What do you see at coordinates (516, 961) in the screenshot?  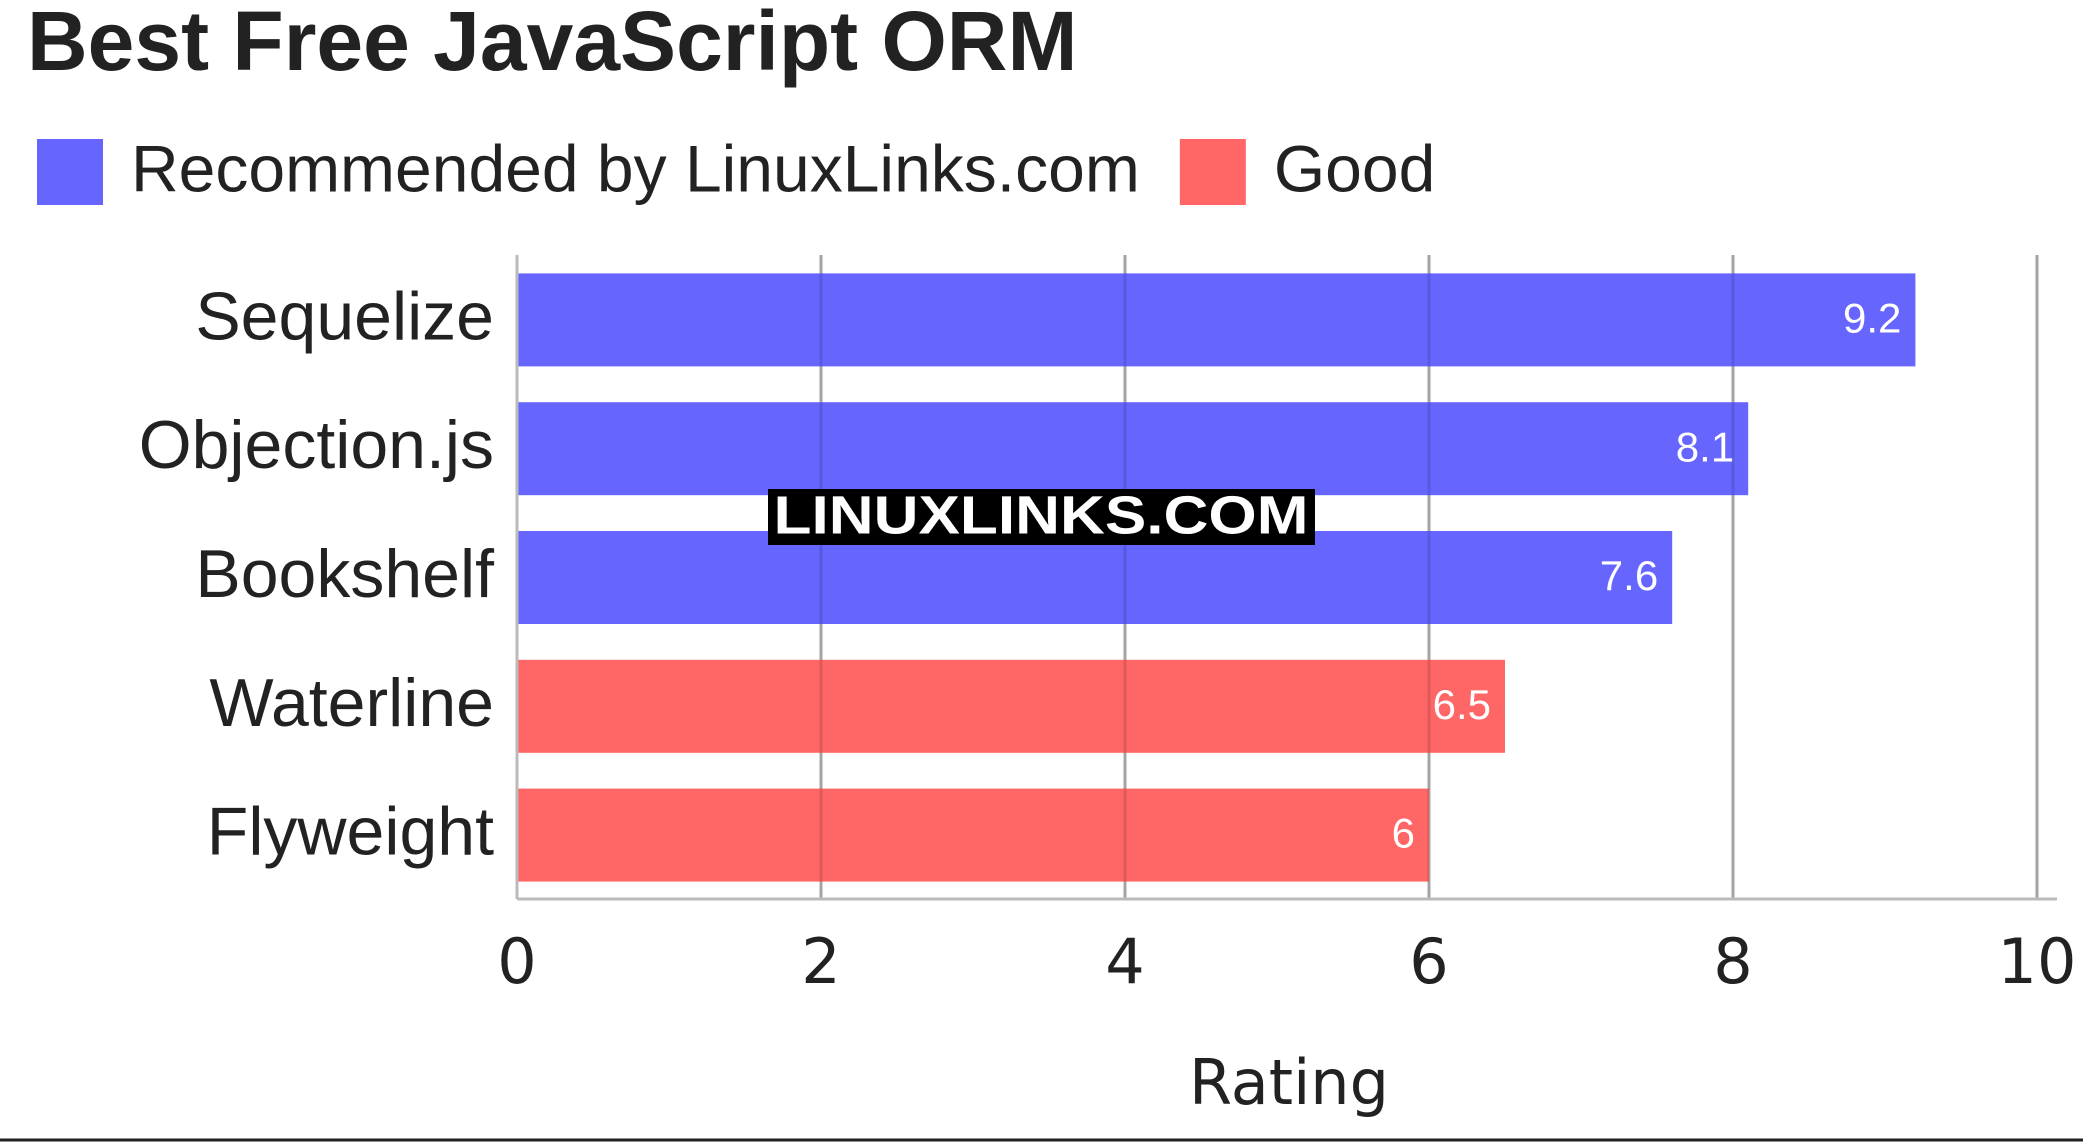 I see `x-tick-label: 0` at bounding box center [516, 961].